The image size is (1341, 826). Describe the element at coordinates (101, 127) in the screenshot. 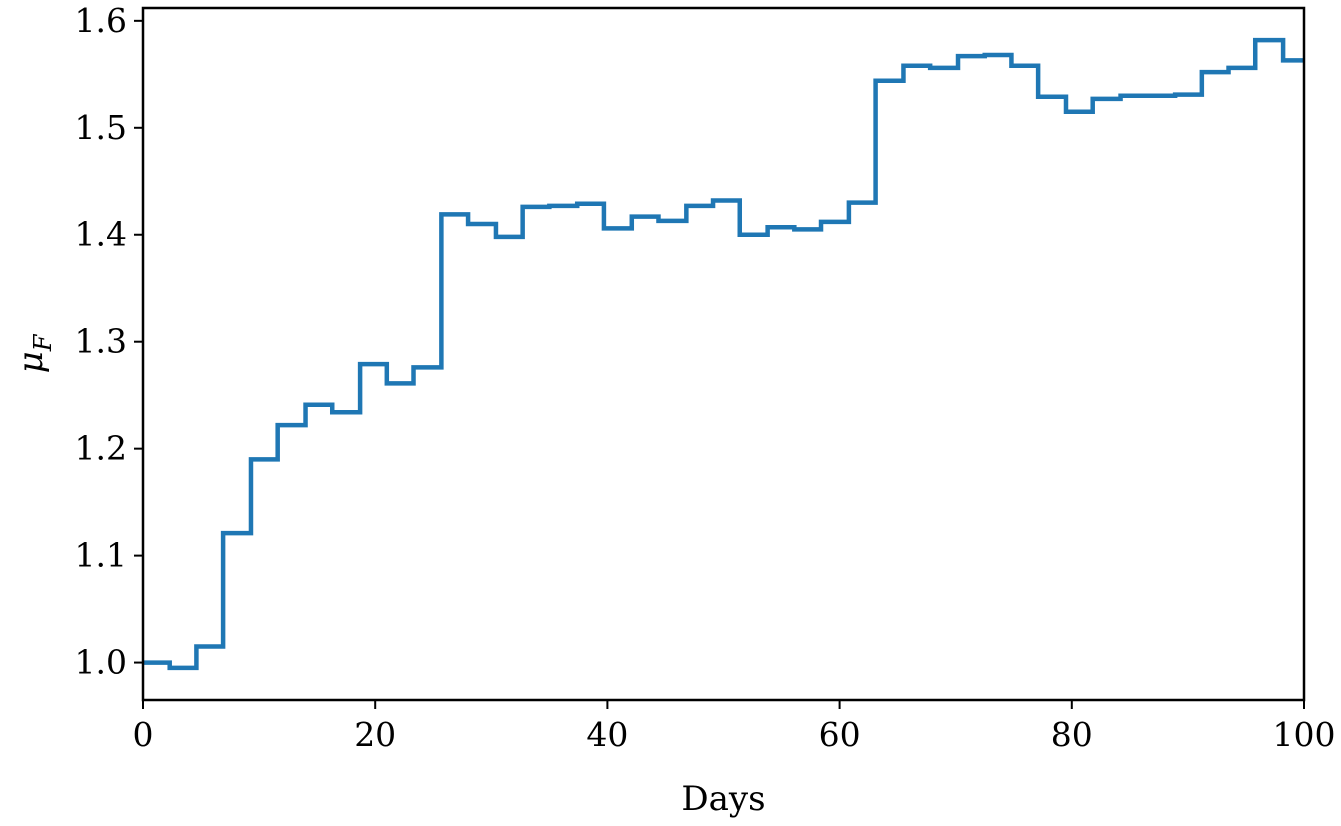

I see `y-tick-label: 1.5` at that location.